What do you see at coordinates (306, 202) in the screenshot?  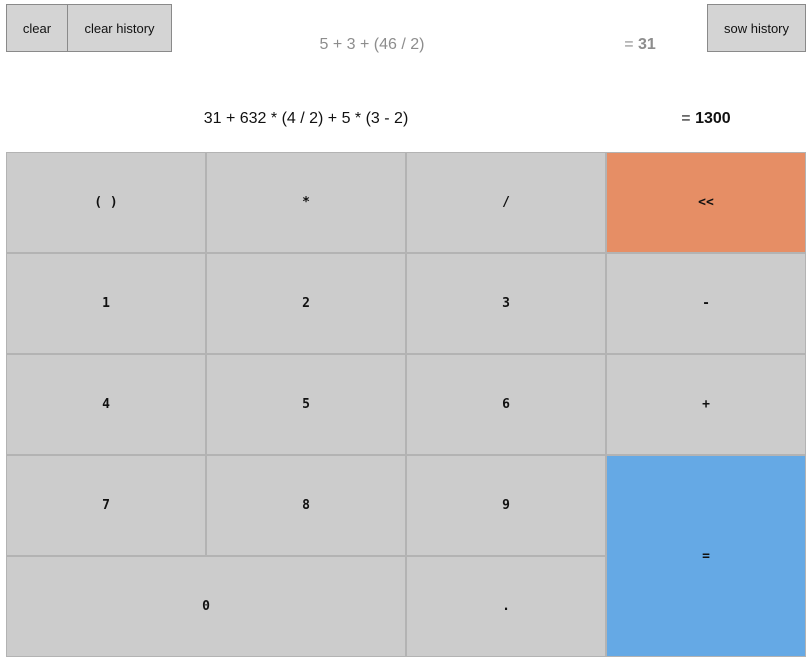 I see `key-multiply: *` at bounding box center [306, 202].